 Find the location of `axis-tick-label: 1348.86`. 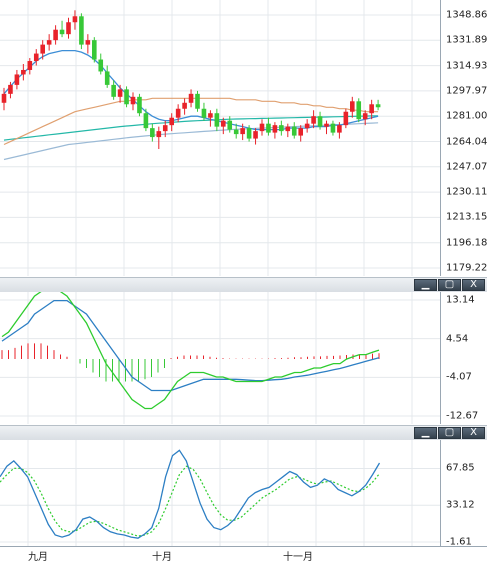

axis-tick-label: 1348.86 is located at coordinates (466, 15).